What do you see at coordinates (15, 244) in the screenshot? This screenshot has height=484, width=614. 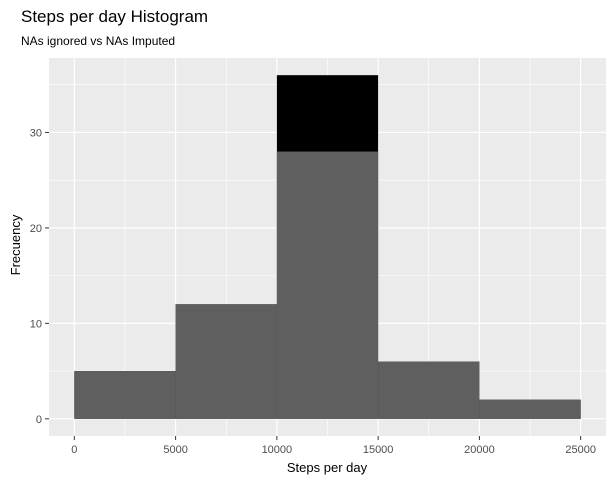 I see `y-axis-title: Frecuency` at bounding box center [15, 244].